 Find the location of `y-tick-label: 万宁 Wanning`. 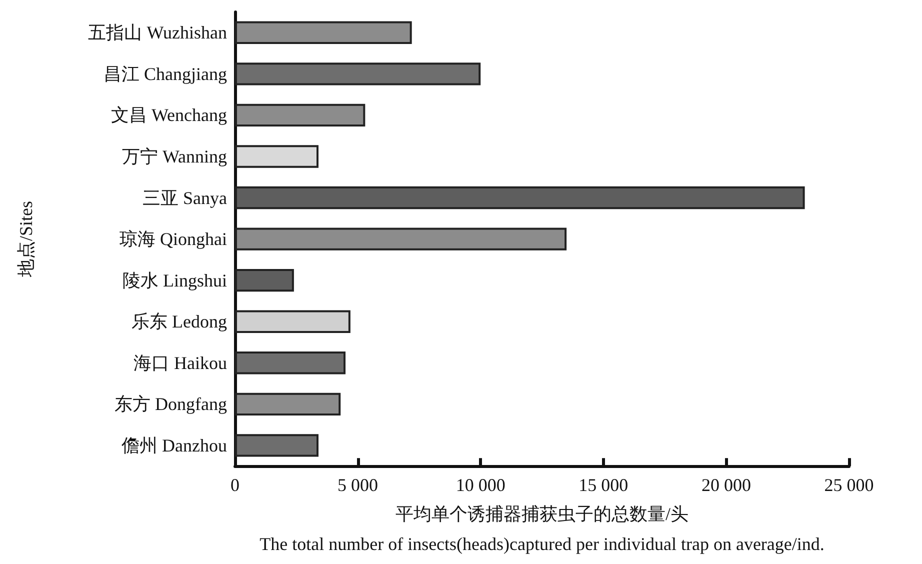

y-tick-label: 万宁 Wanning is located at coordinates (174, 156).